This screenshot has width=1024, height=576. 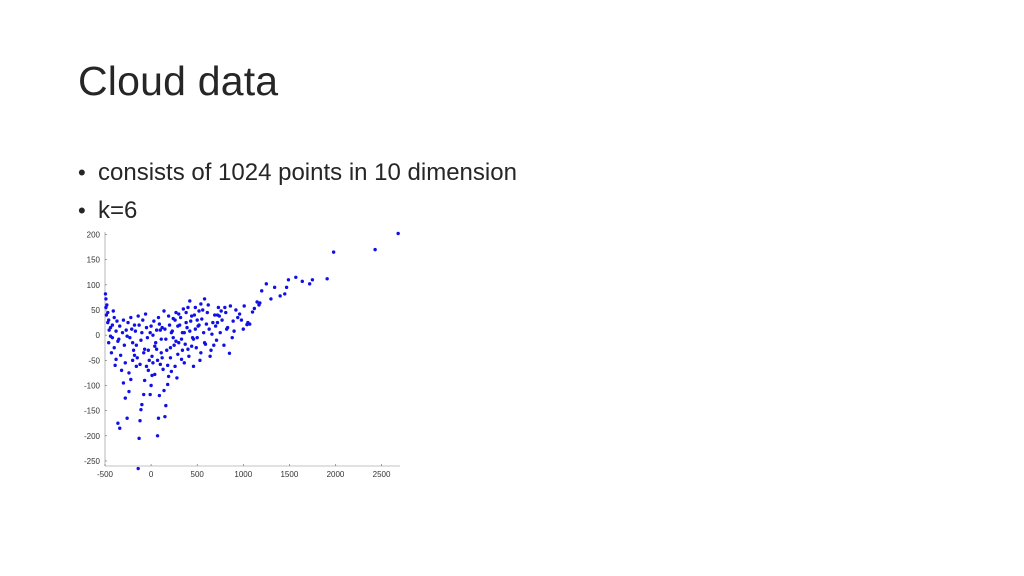 I want to click on x-tick-label: 1000, so click(x=243, y=474).